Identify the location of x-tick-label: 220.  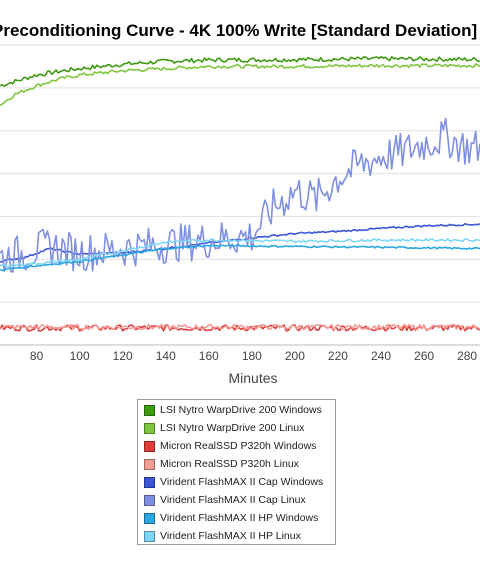
(338, 356).